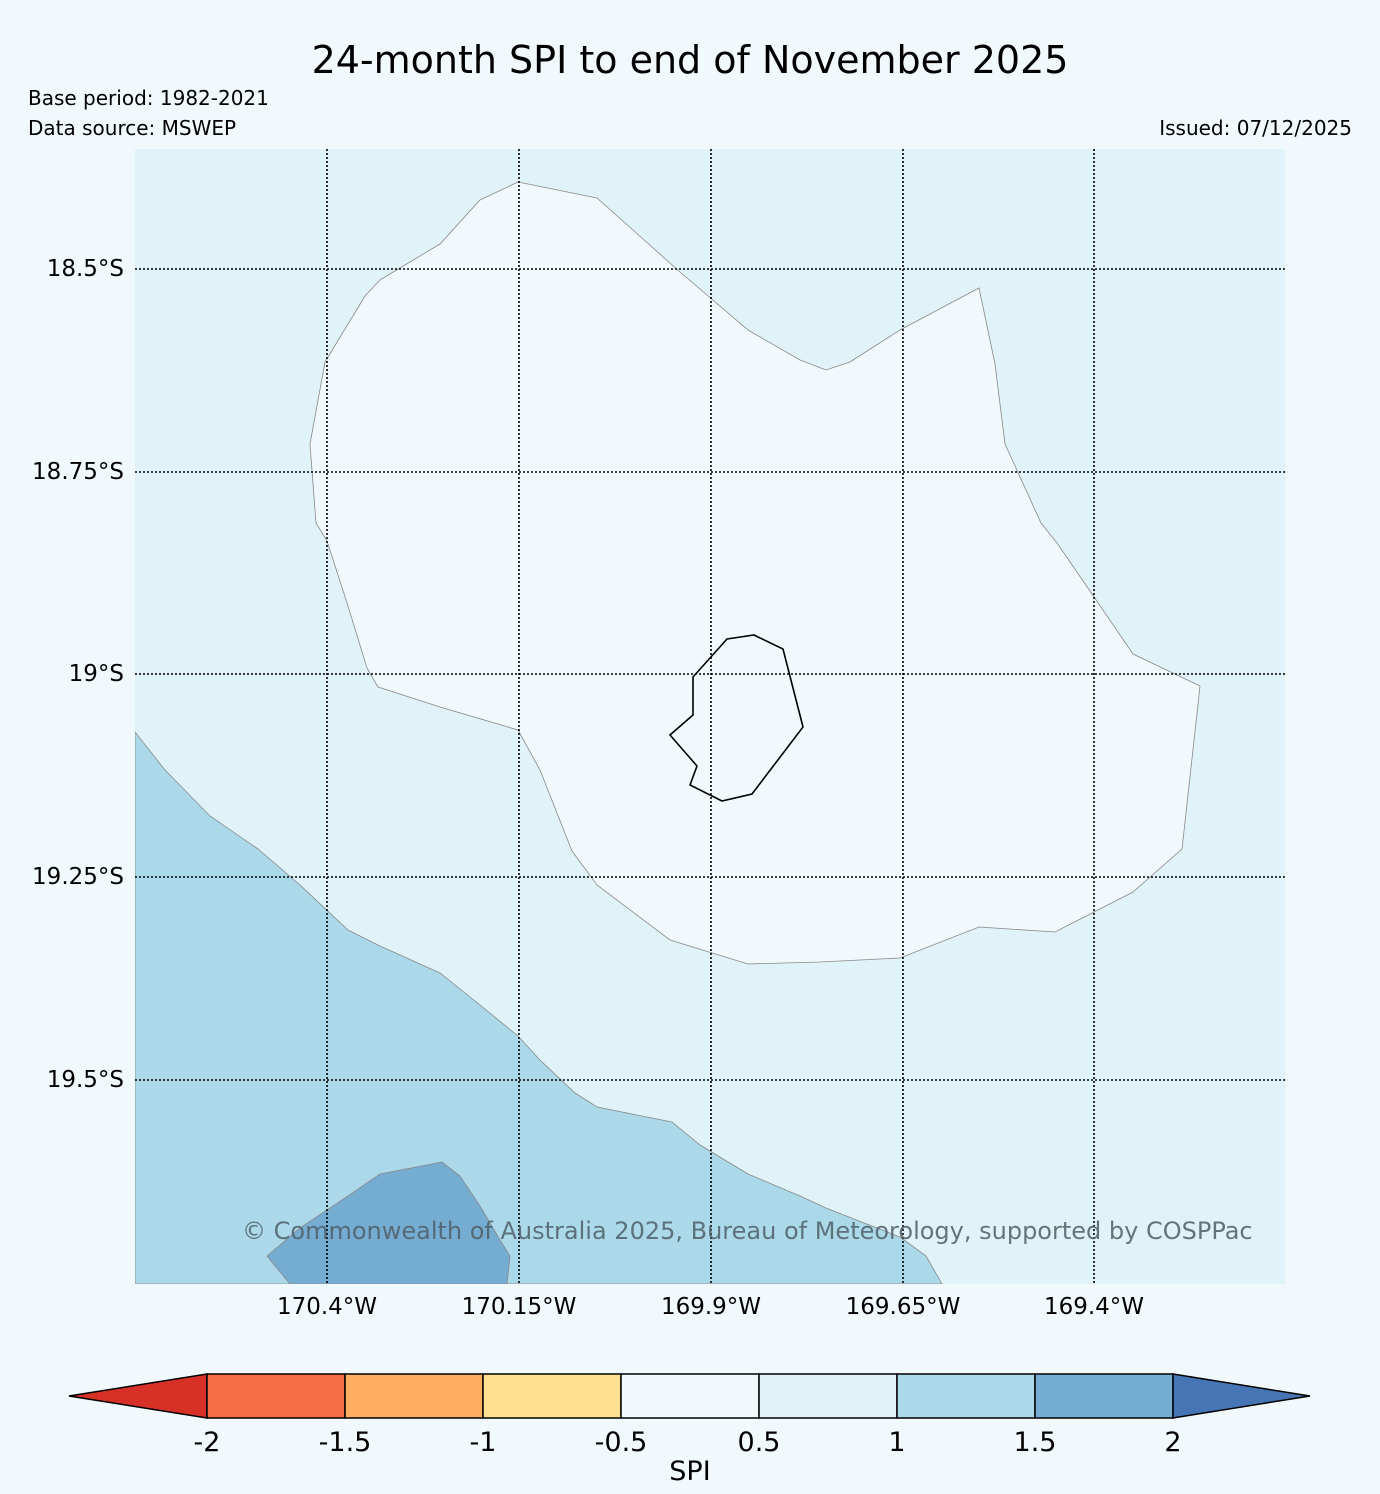  Describe the element at coordinates (138, 1396) in the screenshot. I see `colorbar-extend-low` at that location.